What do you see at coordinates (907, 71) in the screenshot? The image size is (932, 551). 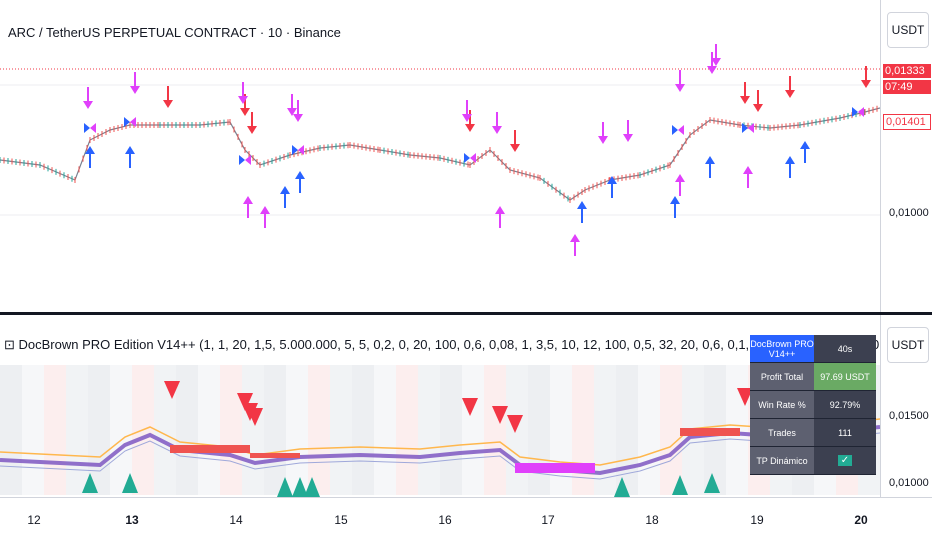 I see `last-price-label: 0,01333` at bounding box center [907, 71].